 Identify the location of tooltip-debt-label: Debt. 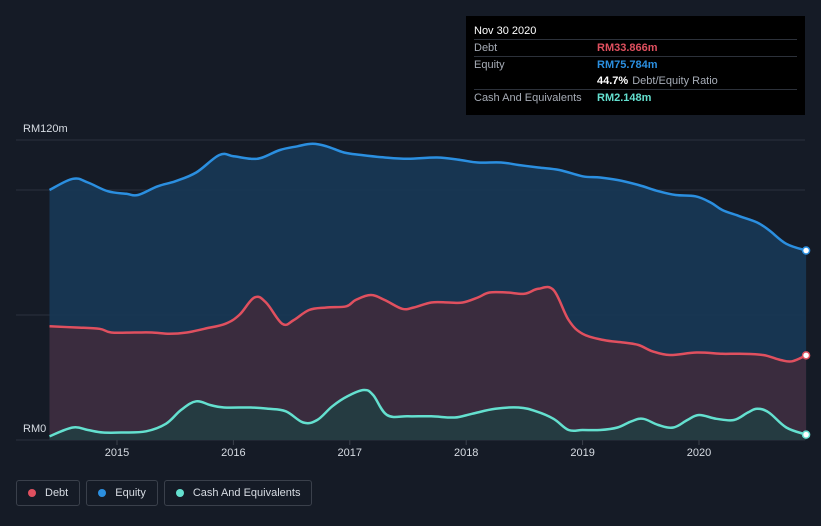
(486, 48).